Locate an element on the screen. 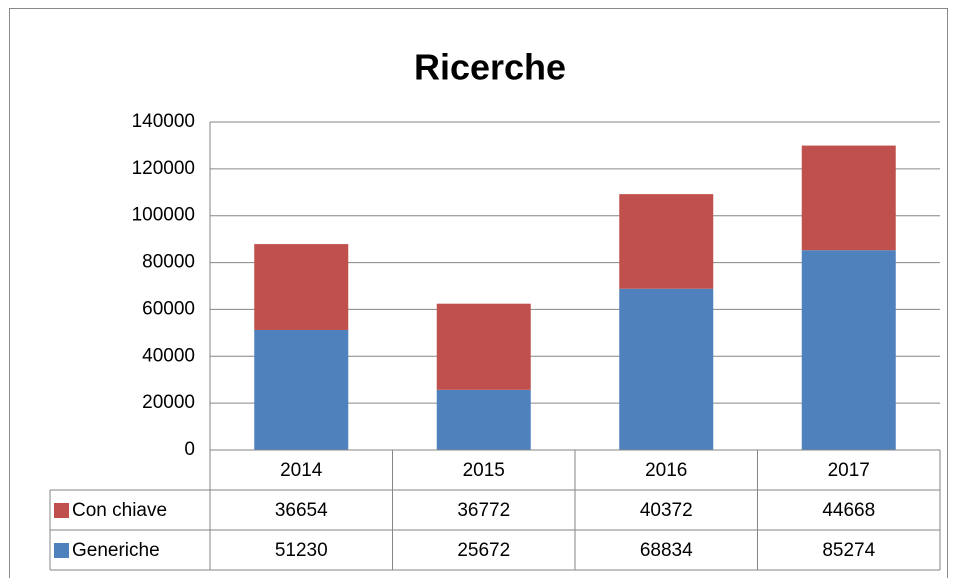 This screenshot has width=957, height=578. legend-label: Con chiave is located at coordinates (119, 510).